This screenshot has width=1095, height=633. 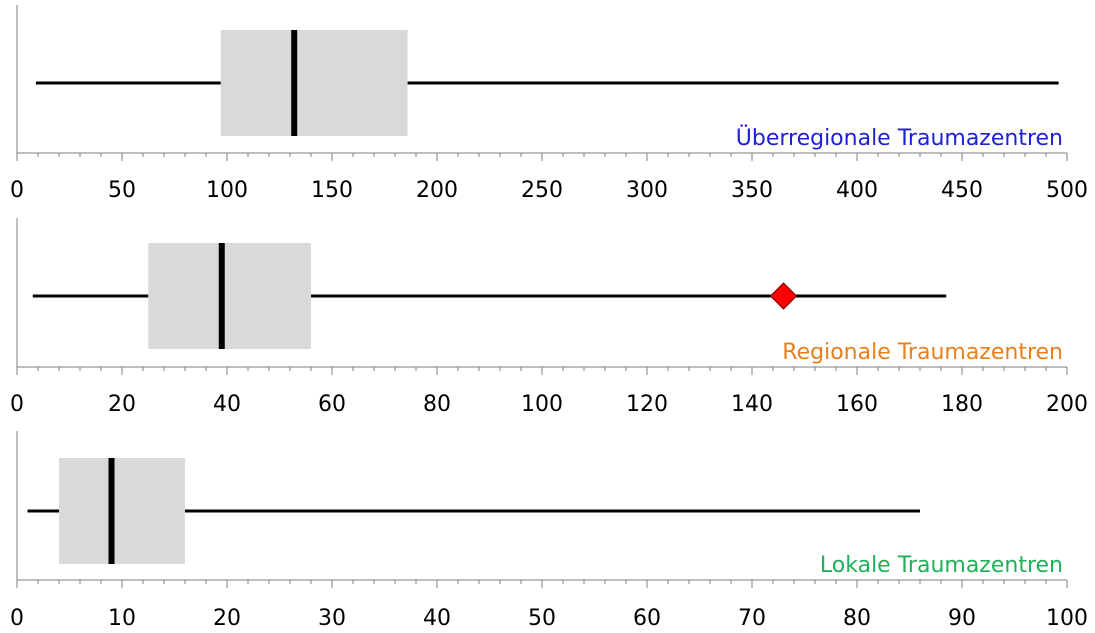 What do you see at coordinates (542, 190) in the screenshot?
I see `x-tick-label: 250` at bounding box center [542, 190].